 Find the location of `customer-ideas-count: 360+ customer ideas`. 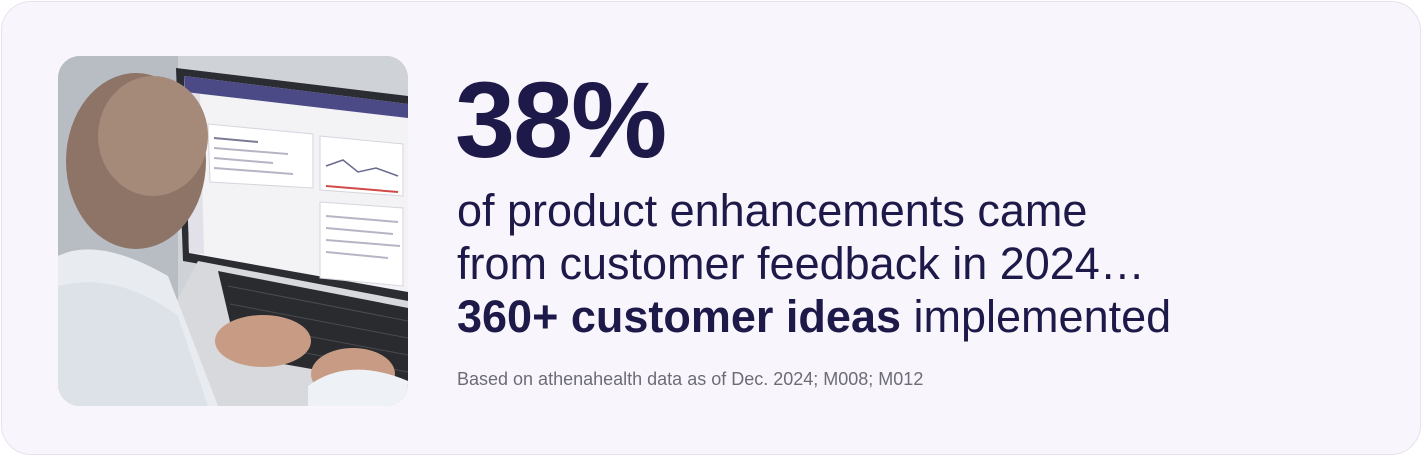

customer-ideas-count: 360+ customer ideas is located at coordinates (679, 316).